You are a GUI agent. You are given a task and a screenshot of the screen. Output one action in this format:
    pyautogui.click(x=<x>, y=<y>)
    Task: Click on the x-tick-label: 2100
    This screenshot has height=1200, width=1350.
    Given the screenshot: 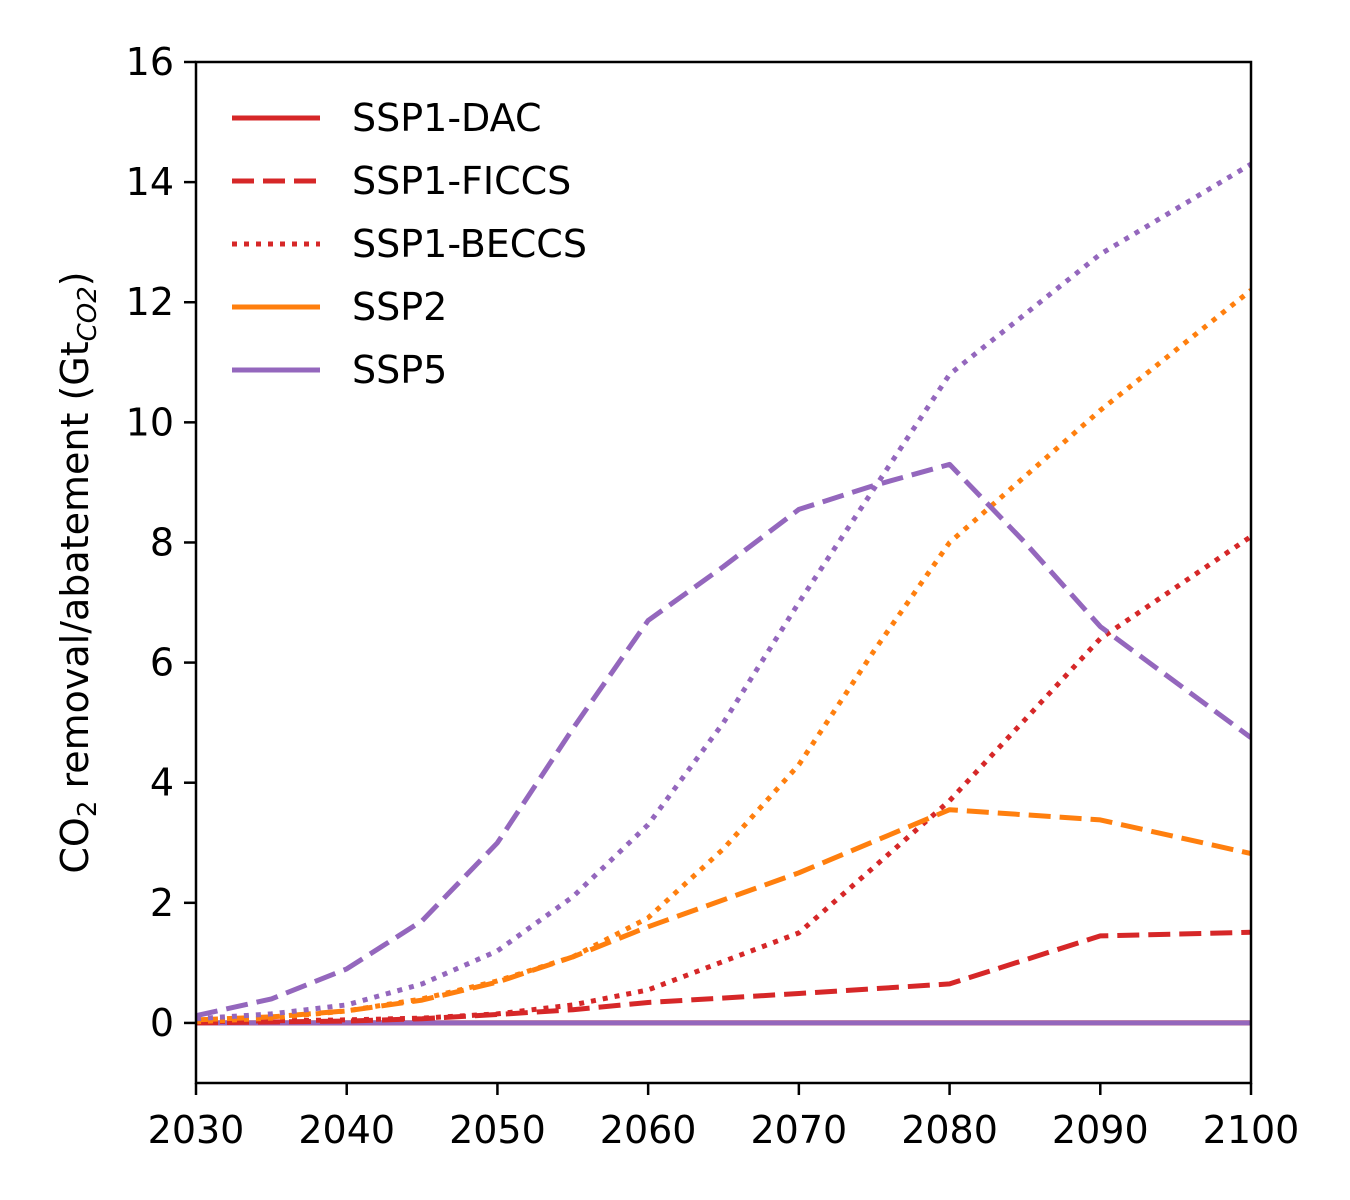 What is the action you would take?
    pyautogui.click(x=1251, y=1130)
    